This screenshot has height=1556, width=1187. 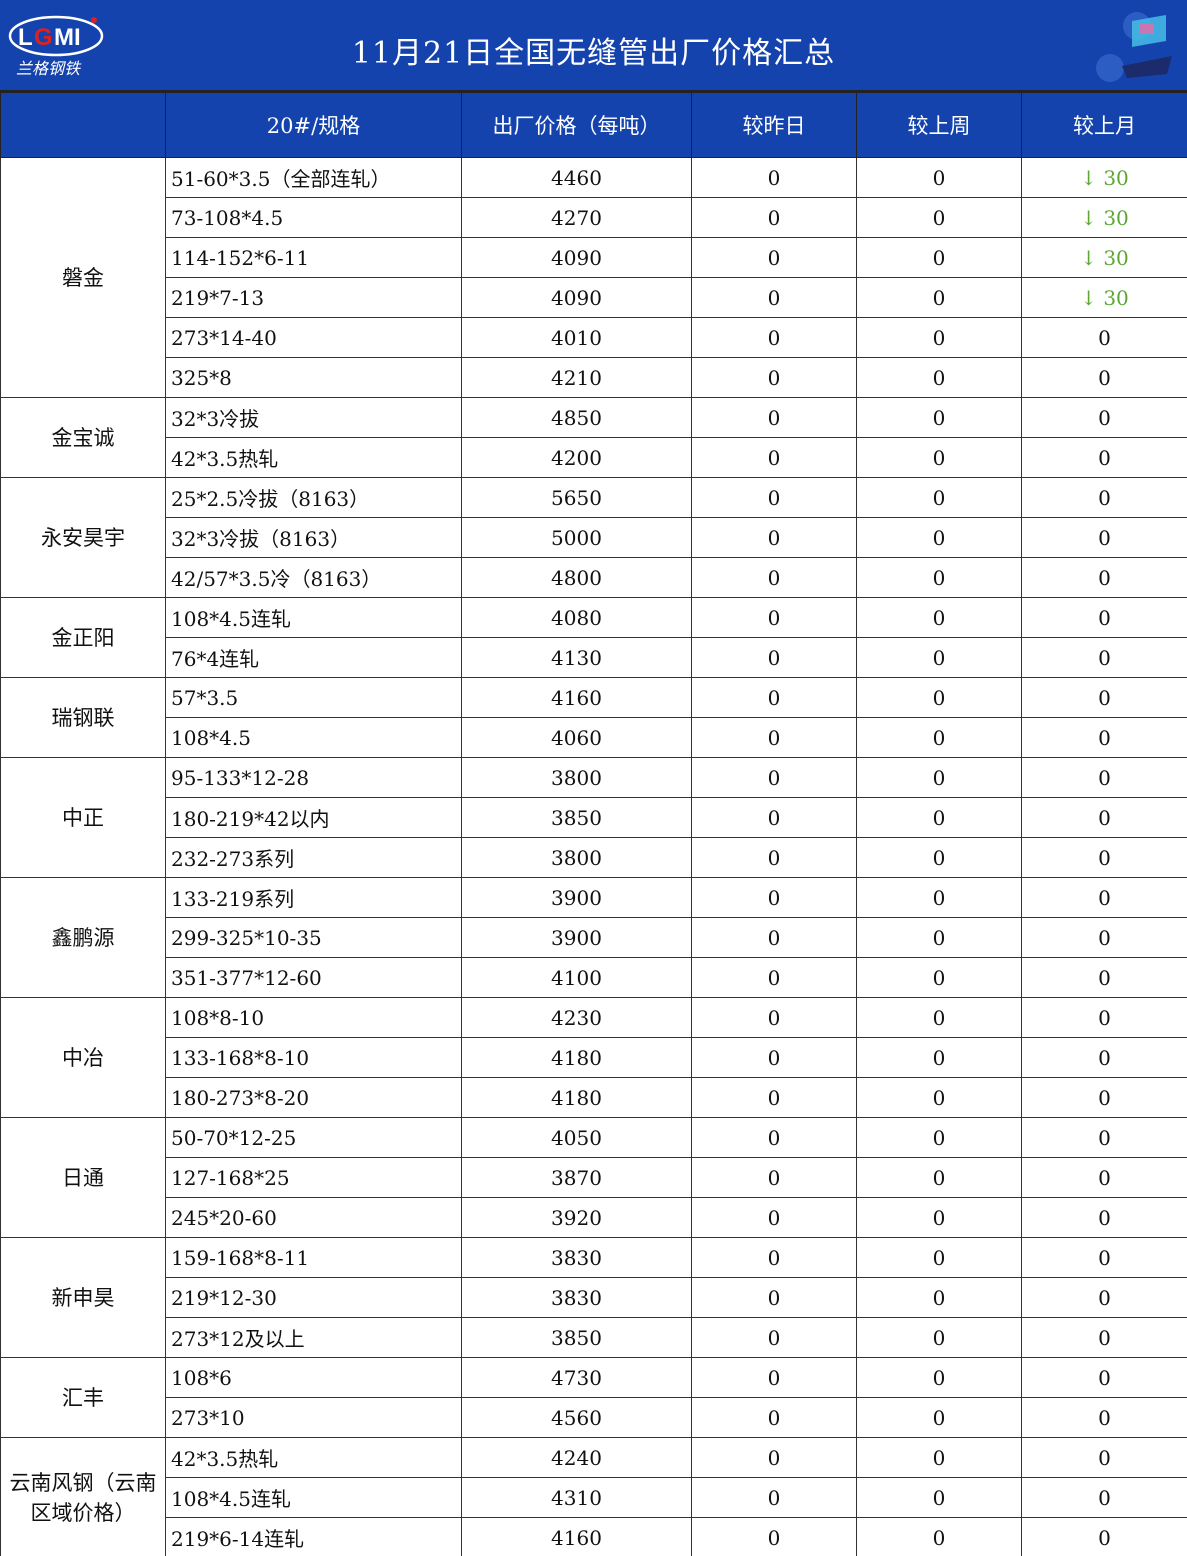 What do you see at coordinates (576, 737) in the screenshot?
I see `price-cell: 4060` at bounding box center [576, 737].